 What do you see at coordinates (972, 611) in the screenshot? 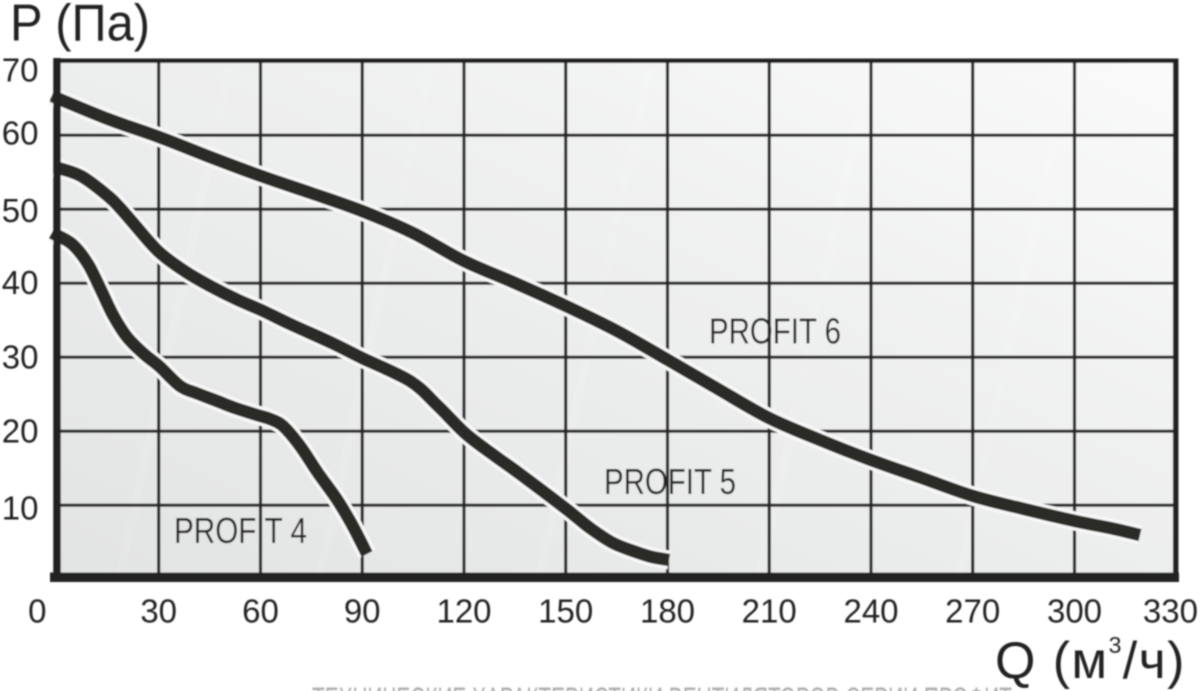
I see `svg-text: 270` at bounding box center [972, 611].